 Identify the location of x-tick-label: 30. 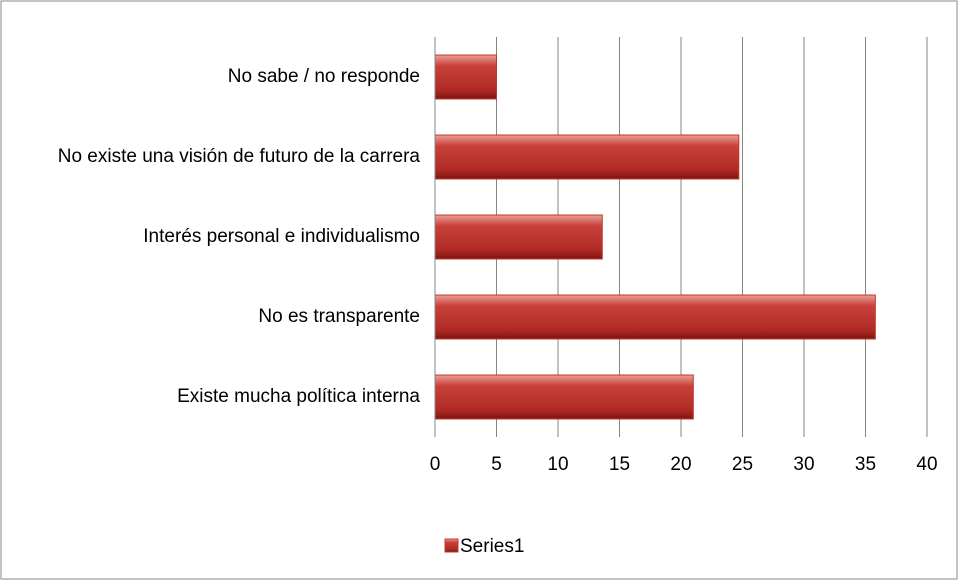
(803, 464).